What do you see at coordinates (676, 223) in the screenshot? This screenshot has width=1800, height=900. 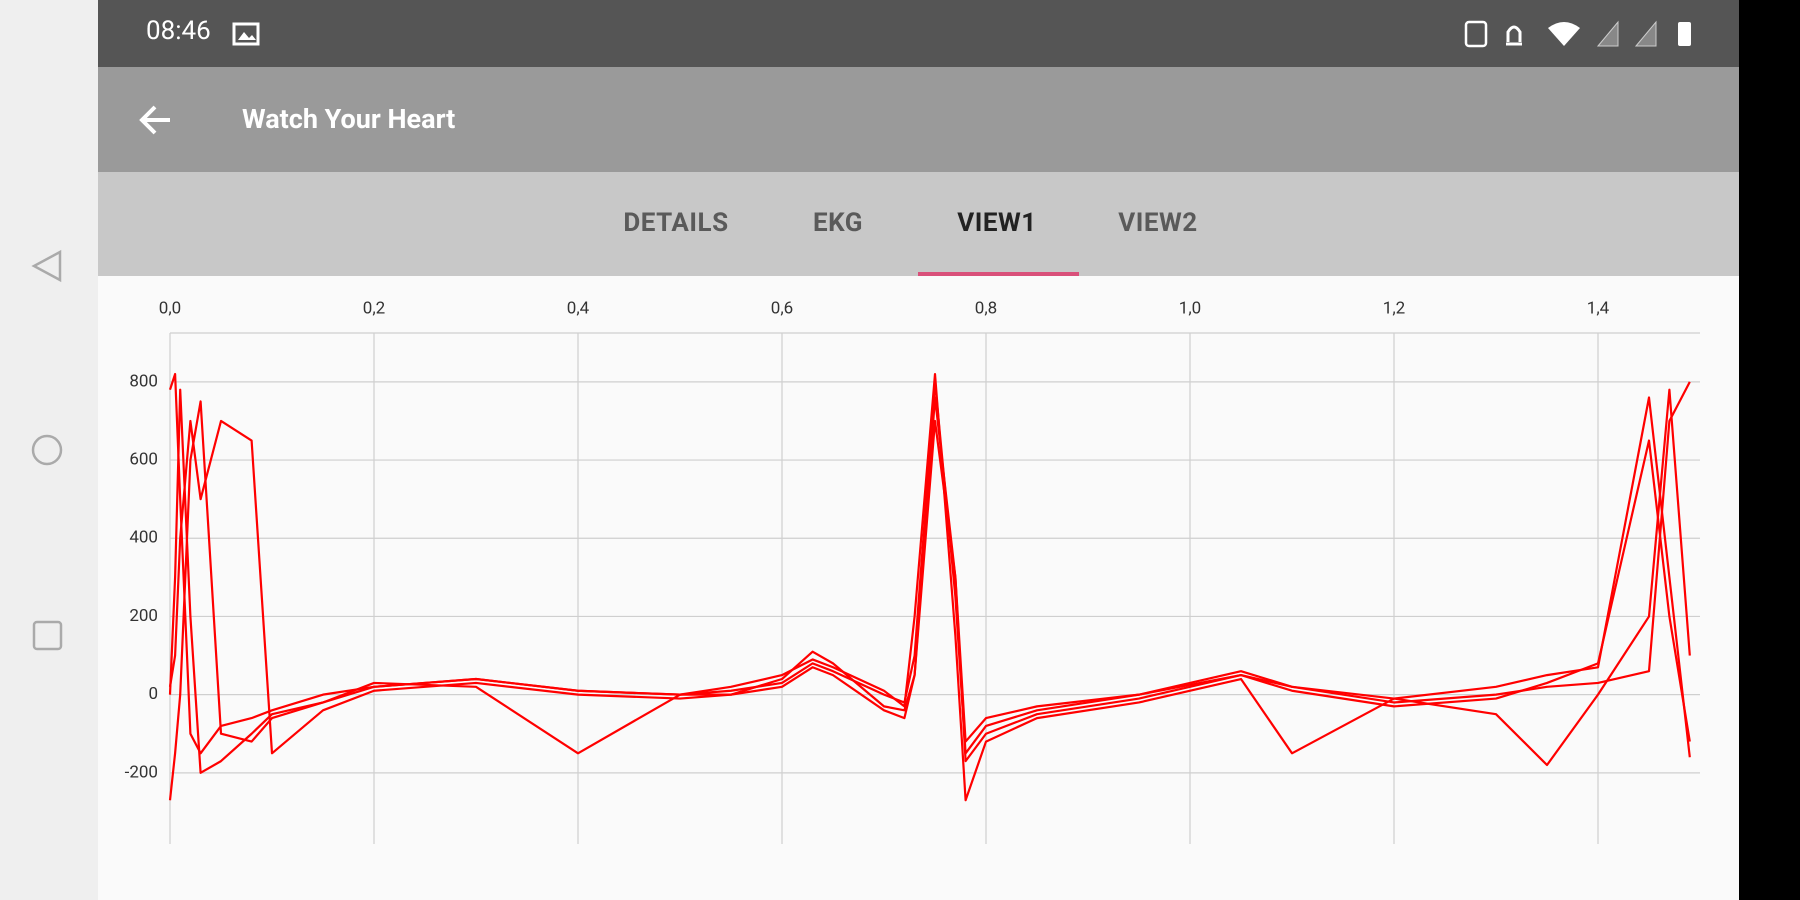 I see `tab: DETAILS` at bounding box center [676, 223].